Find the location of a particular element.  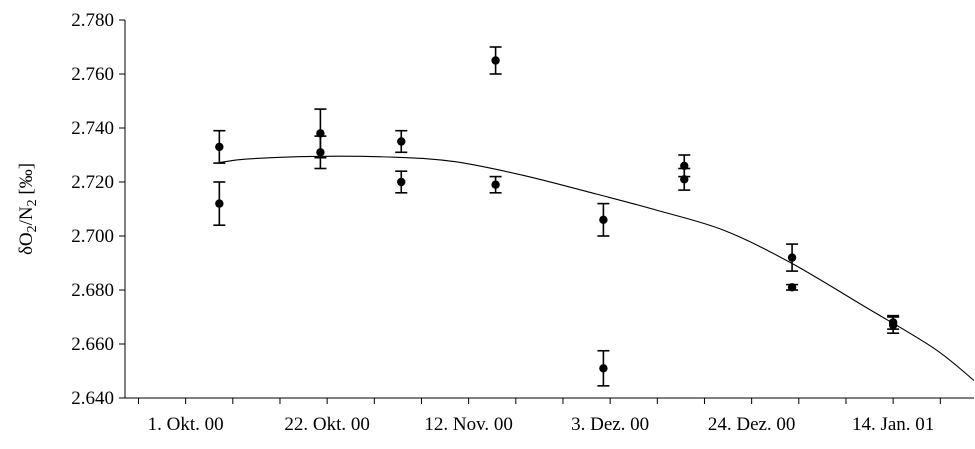

y-axis-label-part: /N is located at coordinates (26, 215).